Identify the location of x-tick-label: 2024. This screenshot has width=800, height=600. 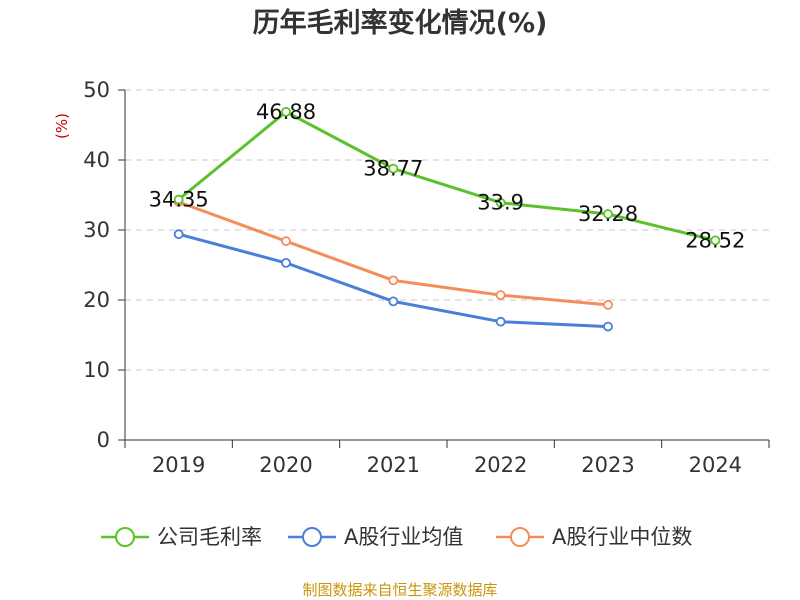
(715, 465).